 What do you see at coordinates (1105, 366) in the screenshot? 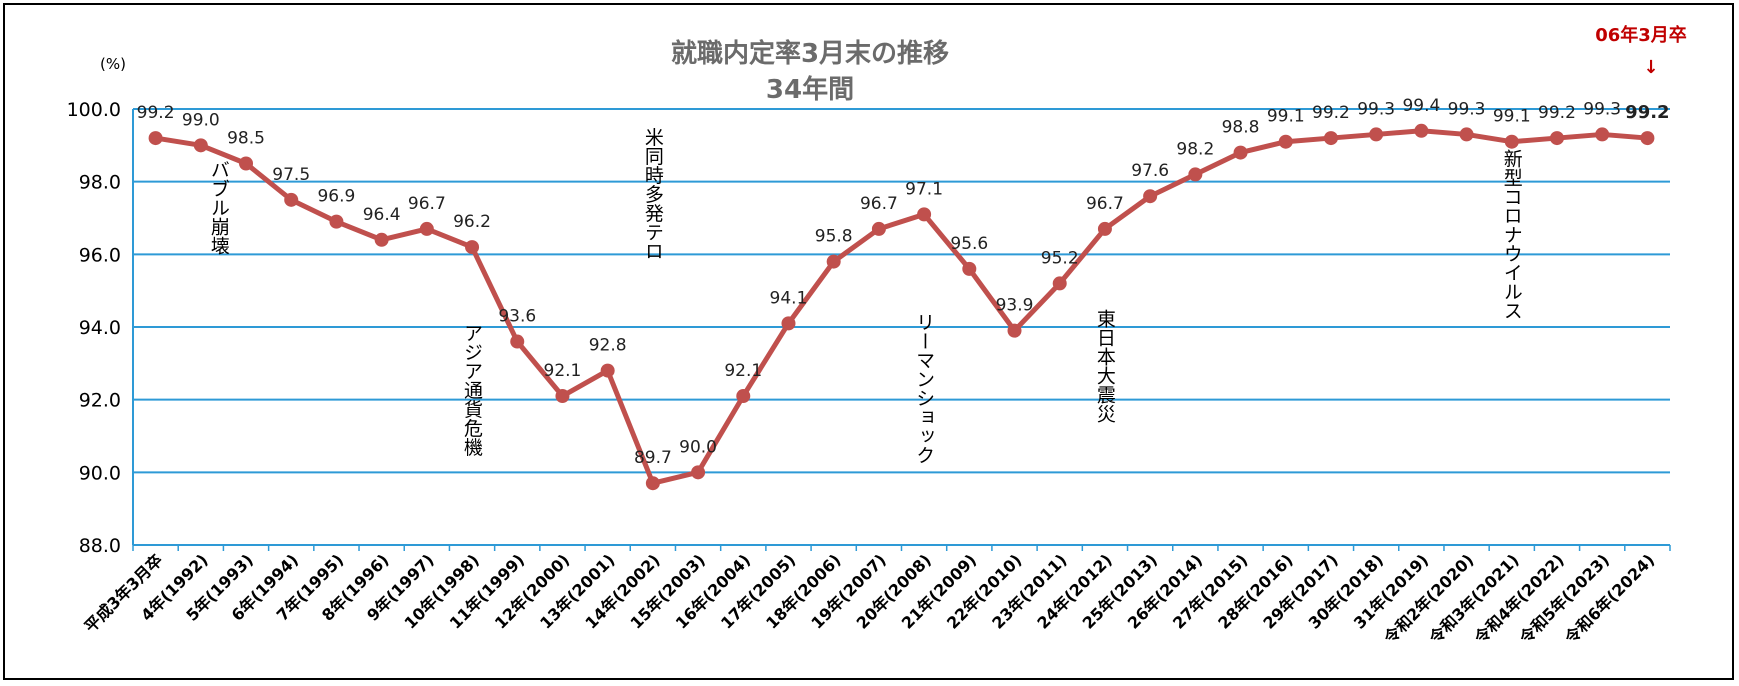
I see `event-annotation: 東日本大震災` at bounding box center [1105, 366].